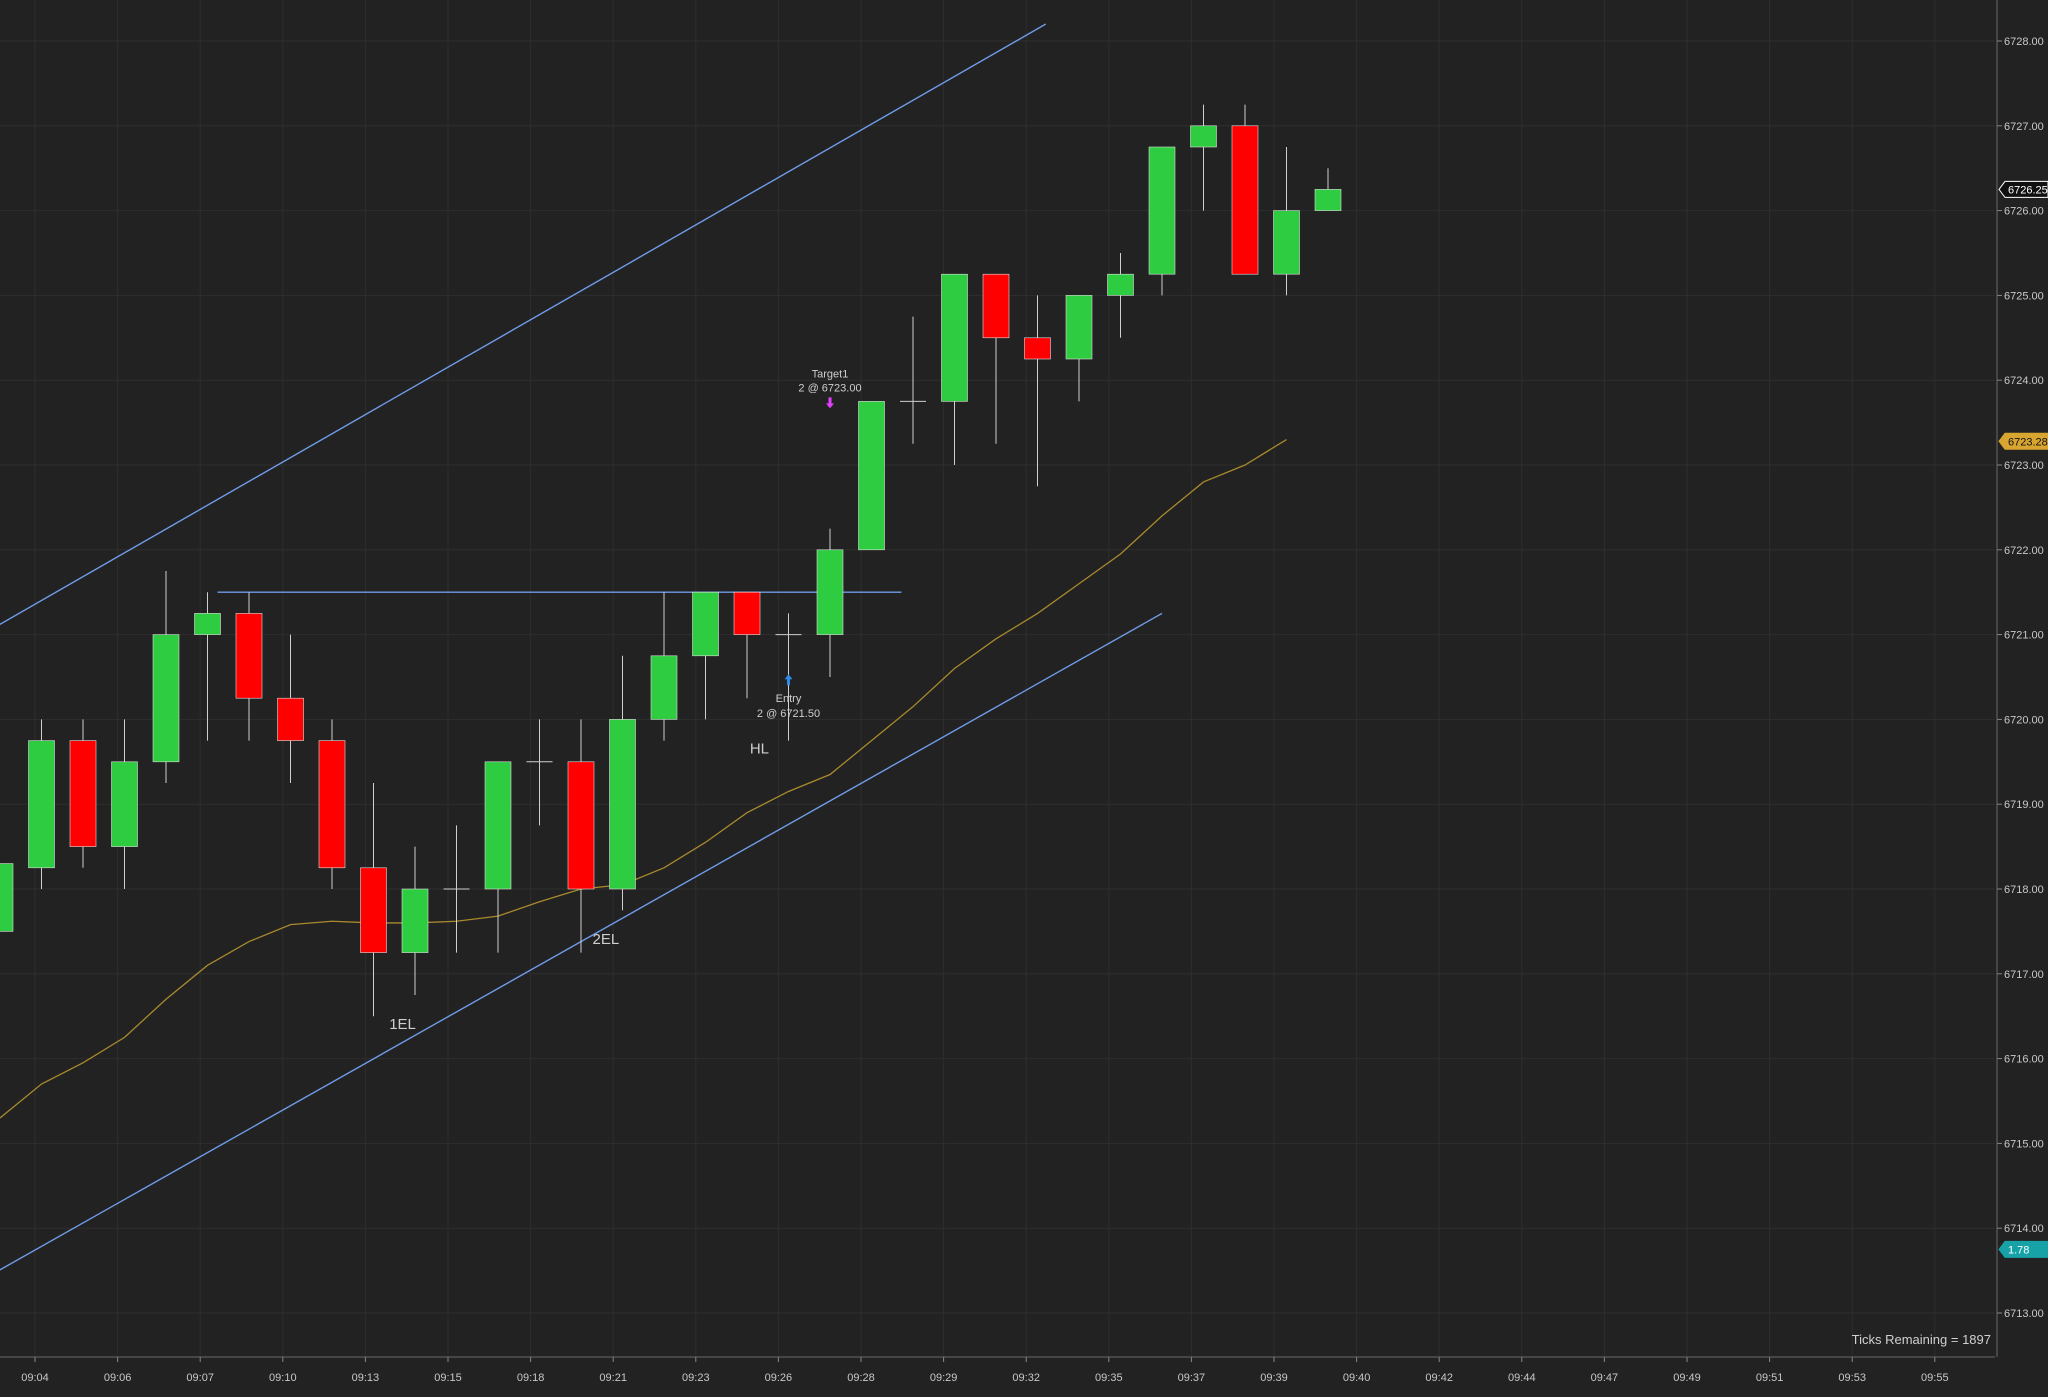 This screenshot has width=2048, height=1397. What do you see at coordinates (283, 1378) in the screenshot?
I see `x-axis-tick-label: 09:10` at bounding box center [283, 1378].